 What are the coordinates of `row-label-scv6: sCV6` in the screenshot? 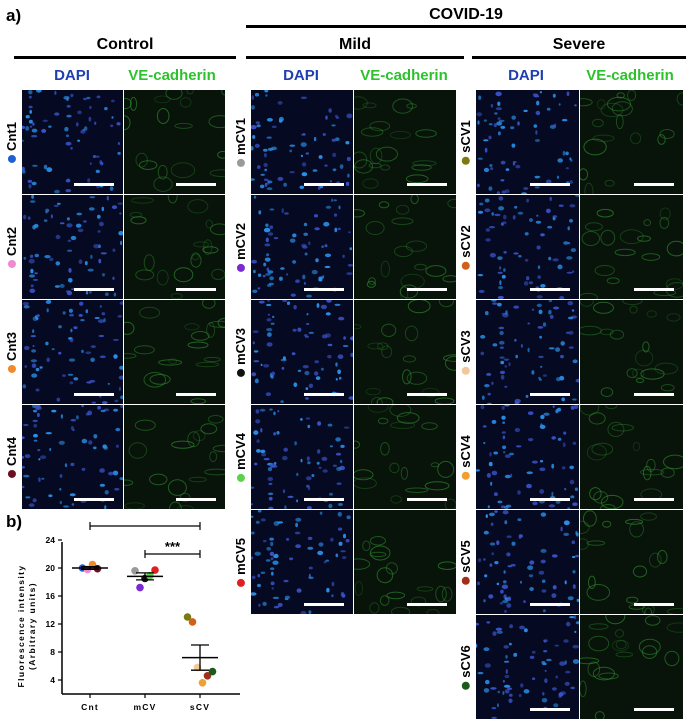 It's located at (464, 667).